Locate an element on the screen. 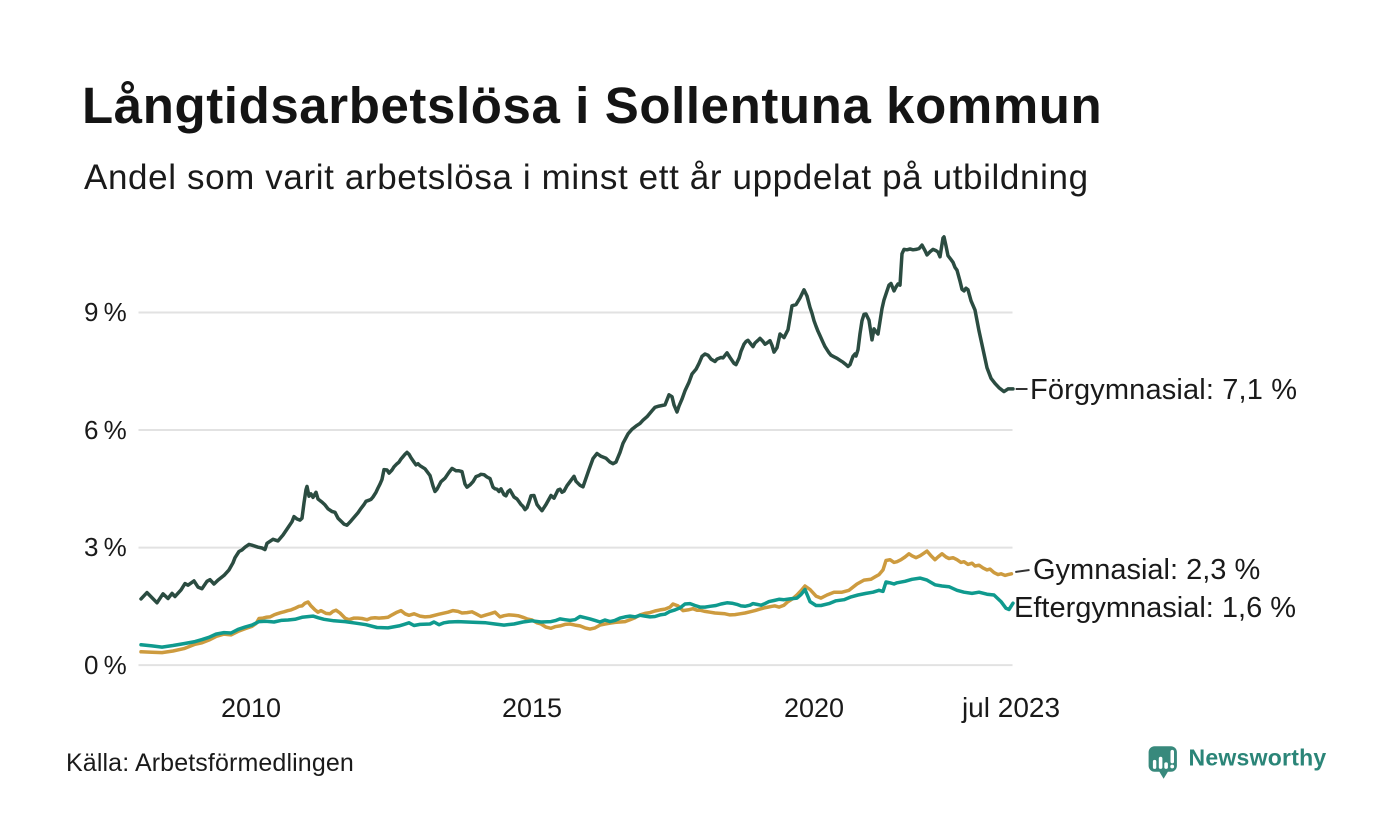 Image resolution: width=1400 pixels, height=840 pixels. svg-text: Newsworthy is located at coordinates (1258, 758).